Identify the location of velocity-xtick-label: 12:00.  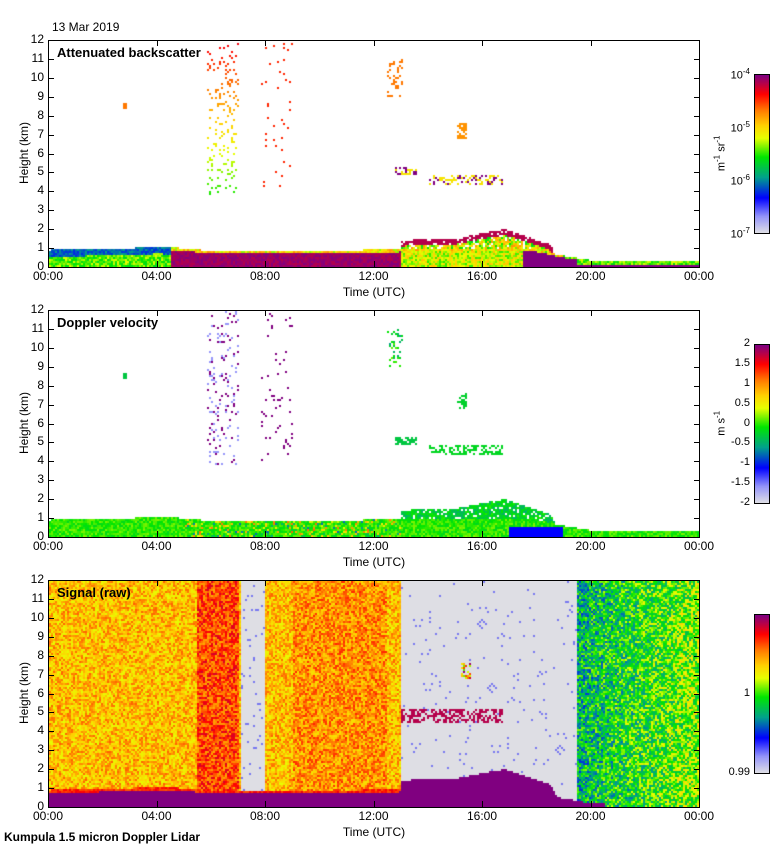
(373, 546).